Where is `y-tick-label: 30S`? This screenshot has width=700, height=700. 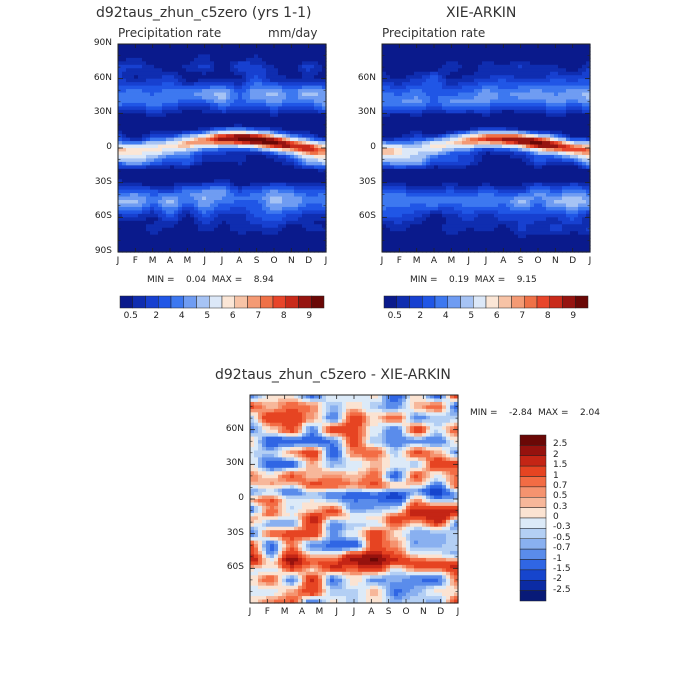
y-tick-label: 30S is located at coordinates (103, 181).